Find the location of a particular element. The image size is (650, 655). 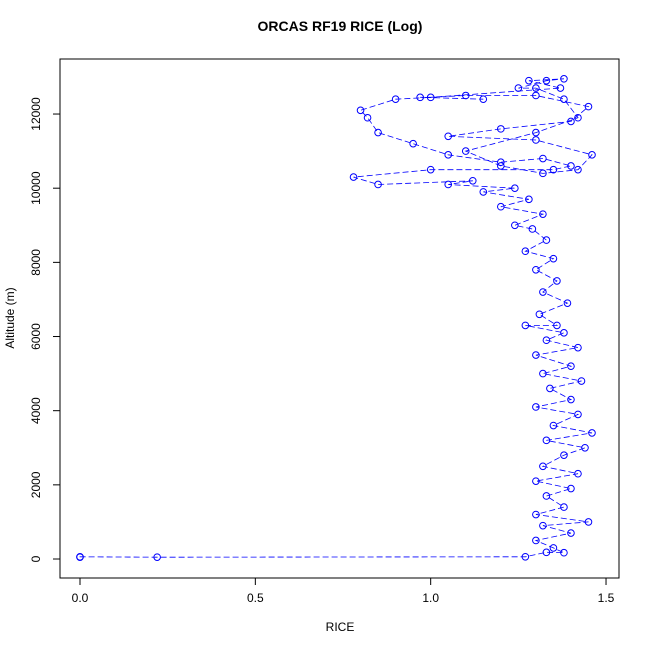

y-tick-label: 10000 is located at coordinates (36, 188).